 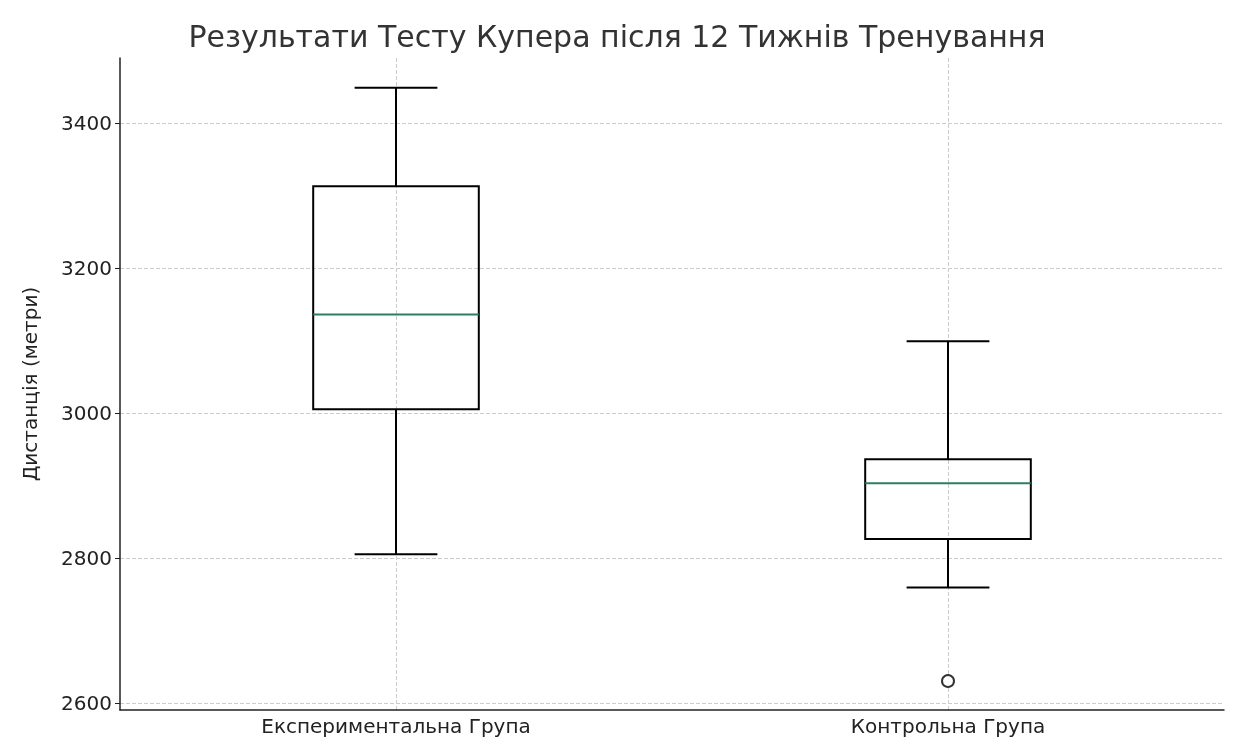 I want to click on y-axis-title: Дистанція (метри), so click(x=30, y=384).